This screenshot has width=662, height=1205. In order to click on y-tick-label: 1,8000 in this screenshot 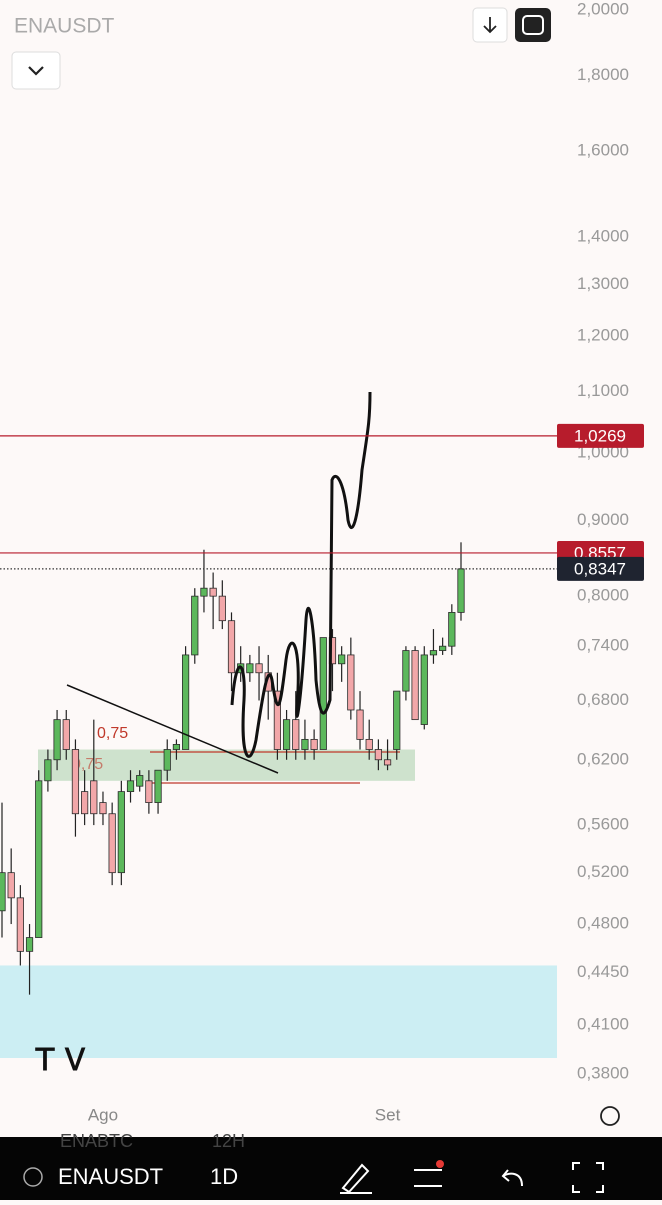, I will do `click(603, 74)`.